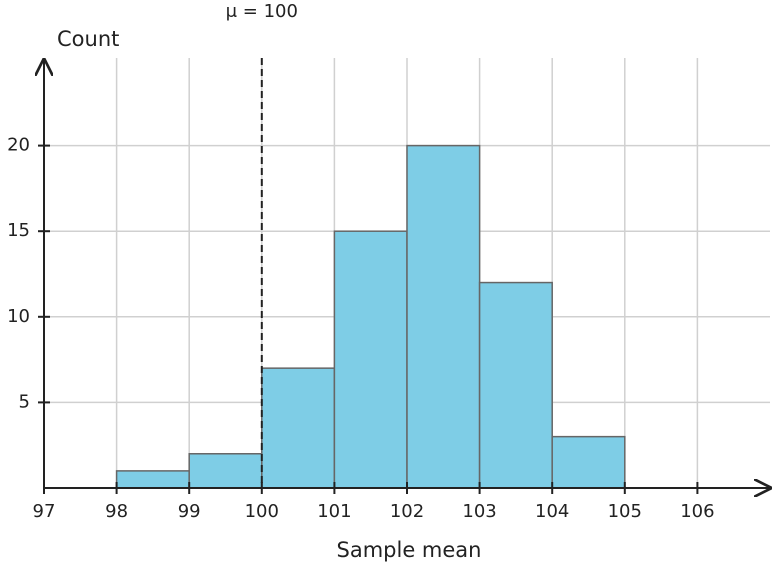 The height and width of the screenshot is (569, 777). I want to click on x-tick-label: 101, so click(334, 511).